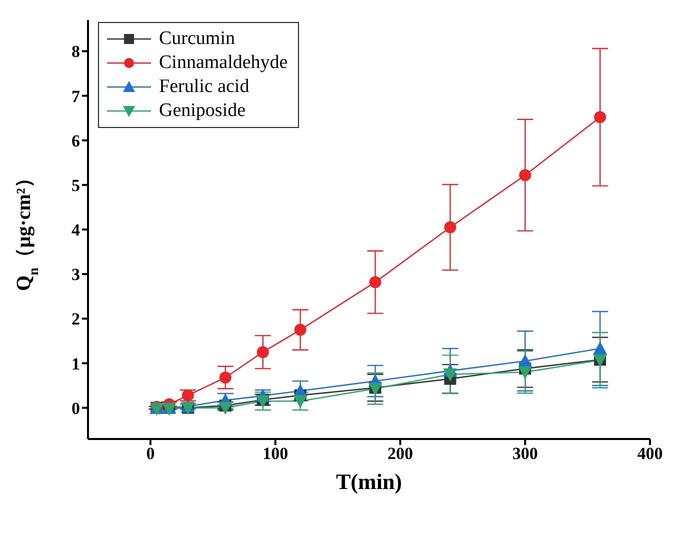 The image size is (683, 547). What do you see at coordinates (369, 481) in the screenshot?
I see `x-axis-title: T(min)` at bounding box center [369, 481].